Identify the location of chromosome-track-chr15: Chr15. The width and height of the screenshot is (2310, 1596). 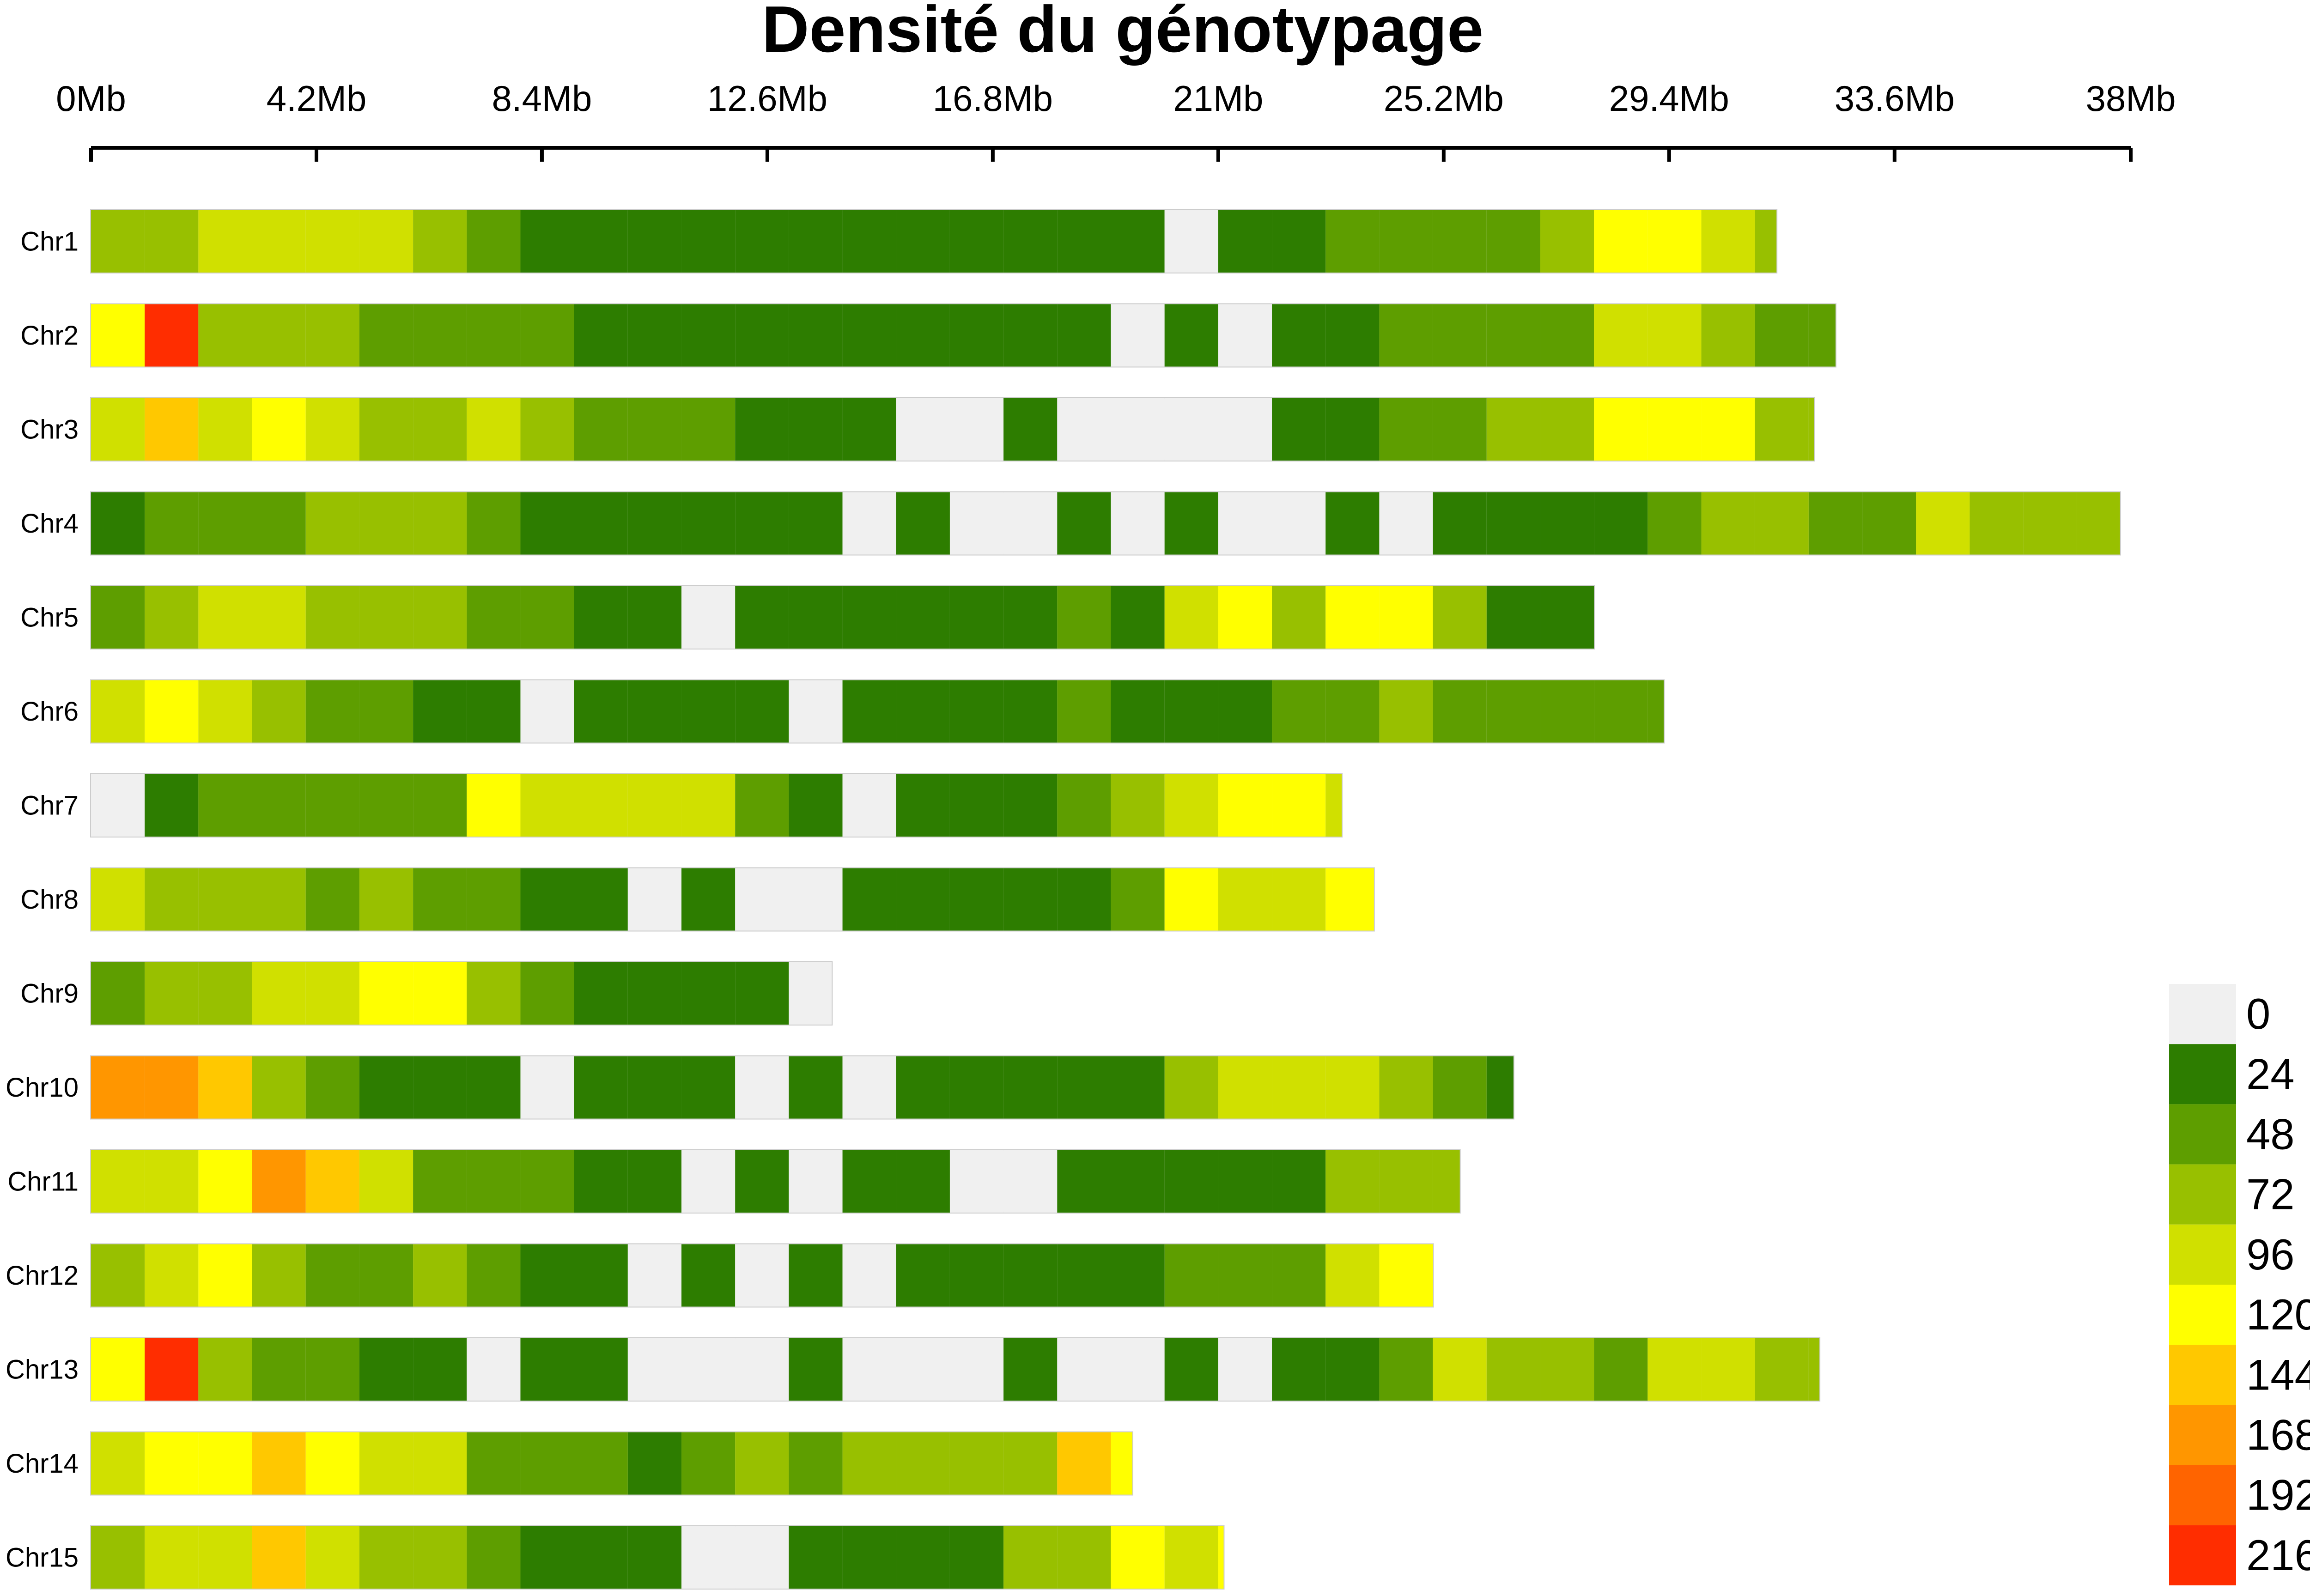
(615, 1557).